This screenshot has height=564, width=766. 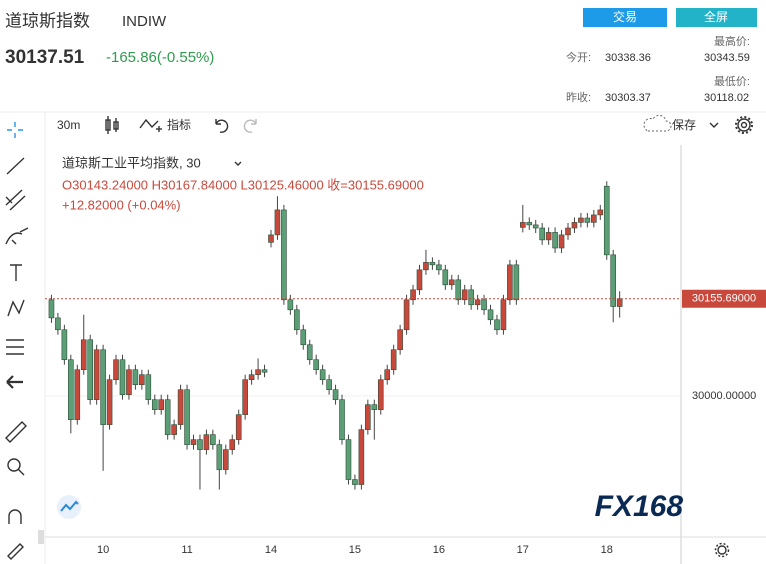 I want to click on interval-button: 30m, so click(x=68, y=125).